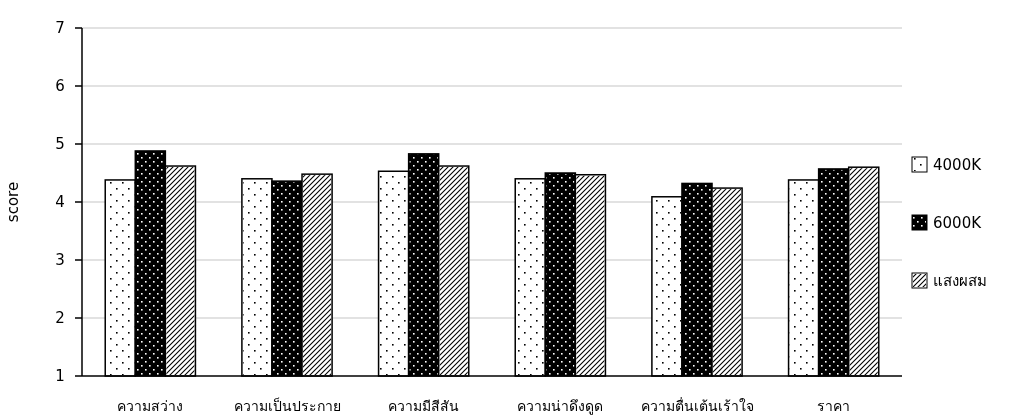  What do you see at coordinates (958, 165) in the screenshot?
I see `legend-label: 4000K` at bounding box center [958, 165].